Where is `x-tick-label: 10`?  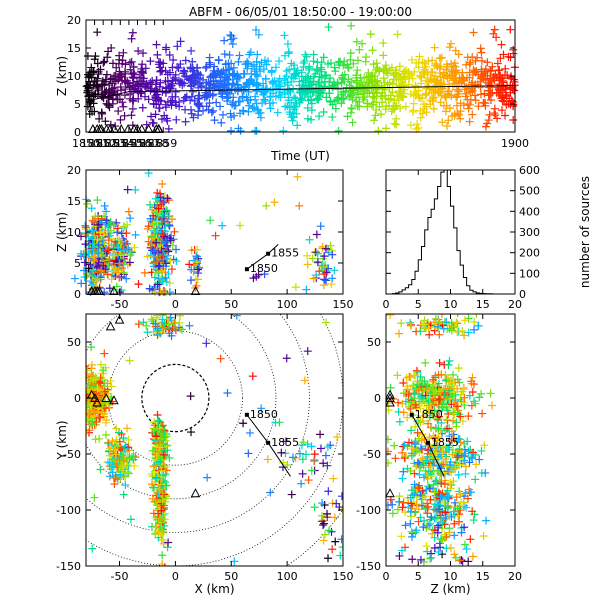 x-tick-label: 10 is located at coordinates (451, 304).